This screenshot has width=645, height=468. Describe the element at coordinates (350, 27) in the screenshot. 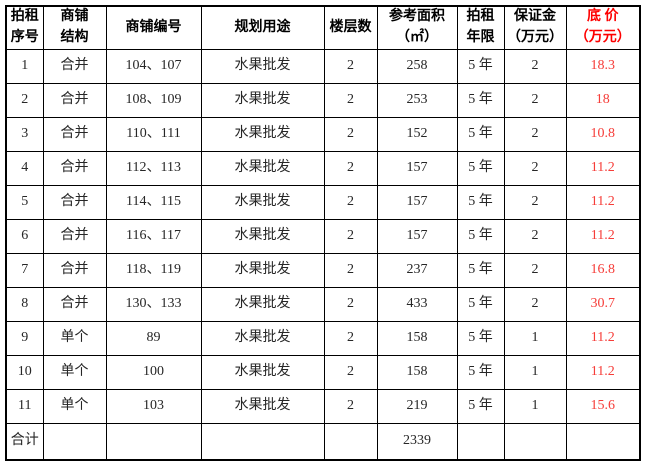

I see `col-header-floor-count: 楼层数` at that location.